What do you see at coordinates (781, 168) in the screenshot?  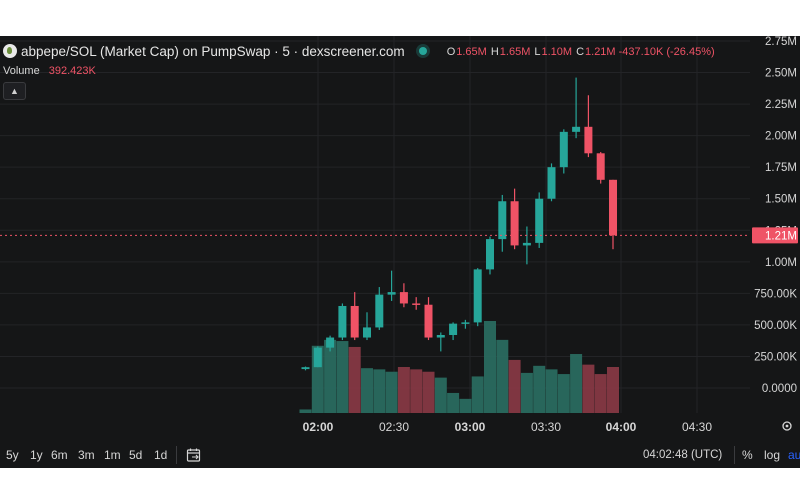 I see `price-axis-label: 1.75M` at bounding box center [781, 168].